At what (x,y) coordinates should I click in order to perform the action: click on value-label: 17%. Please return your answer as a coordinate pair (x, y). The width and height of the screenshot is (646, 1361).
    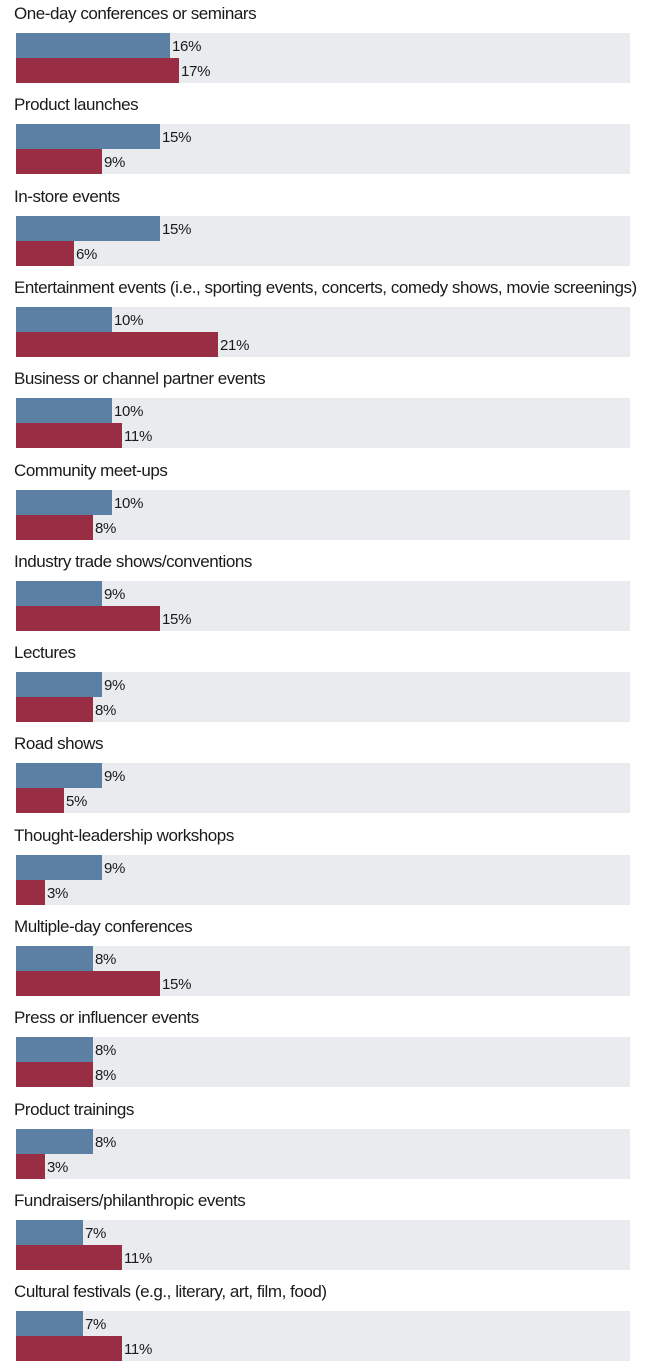
    Looking at the image, I should click on (196, 71).